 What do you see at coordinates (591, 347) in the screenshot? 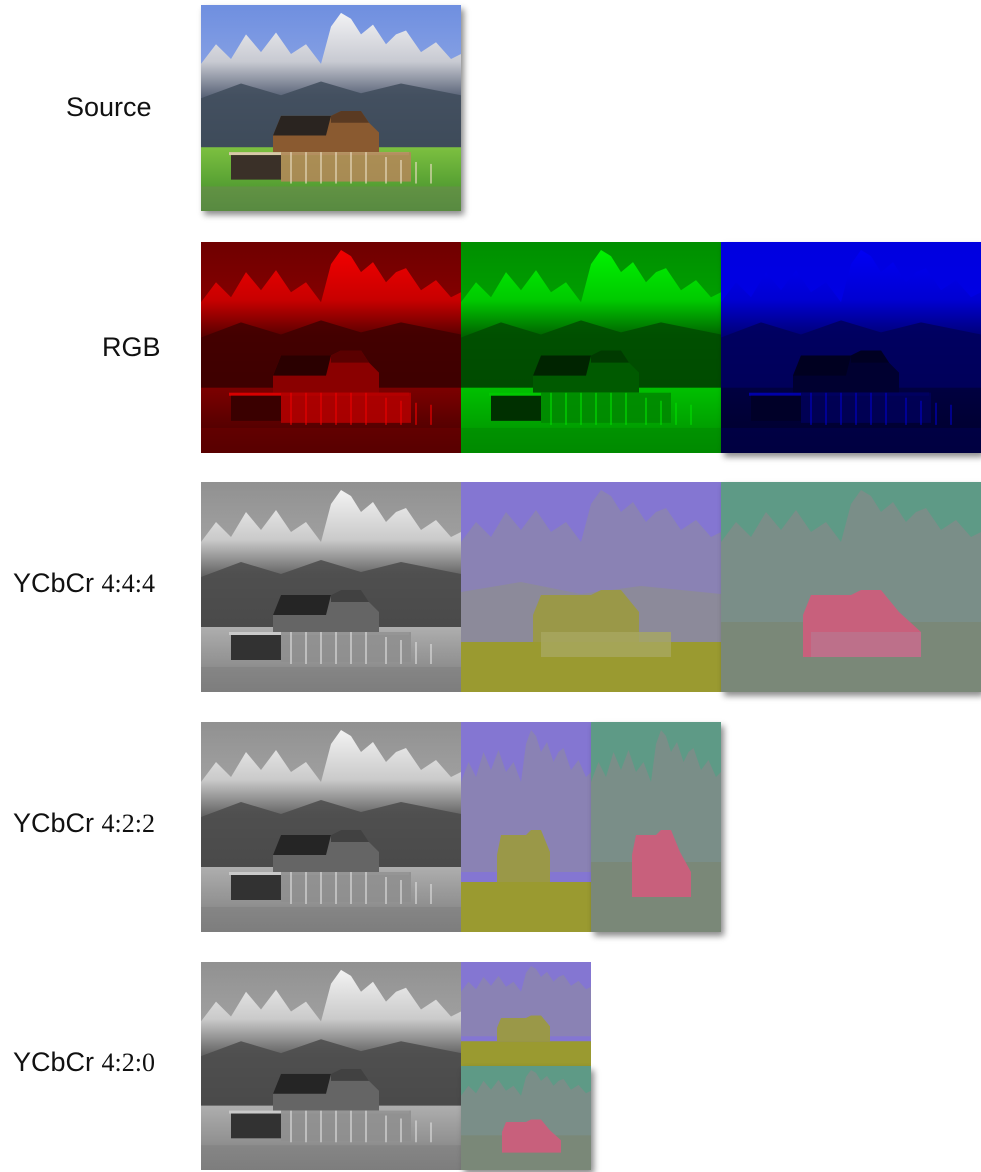
I see `rgb-green-channel` at bounding box center [591, 347].